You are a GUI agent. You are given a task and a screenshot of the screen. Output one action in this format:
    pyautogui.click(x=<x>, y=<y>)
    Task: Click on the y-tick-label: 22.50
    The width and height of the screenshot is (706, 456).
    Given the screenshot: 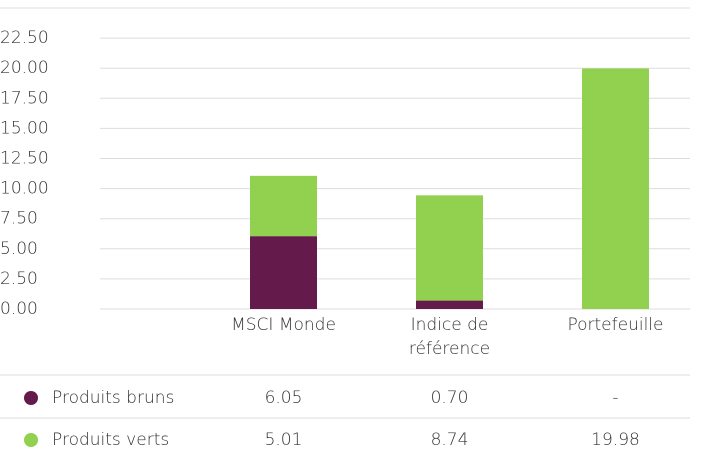 What is the action you would take?
    pyautogui.click(x=24, y=38)
    